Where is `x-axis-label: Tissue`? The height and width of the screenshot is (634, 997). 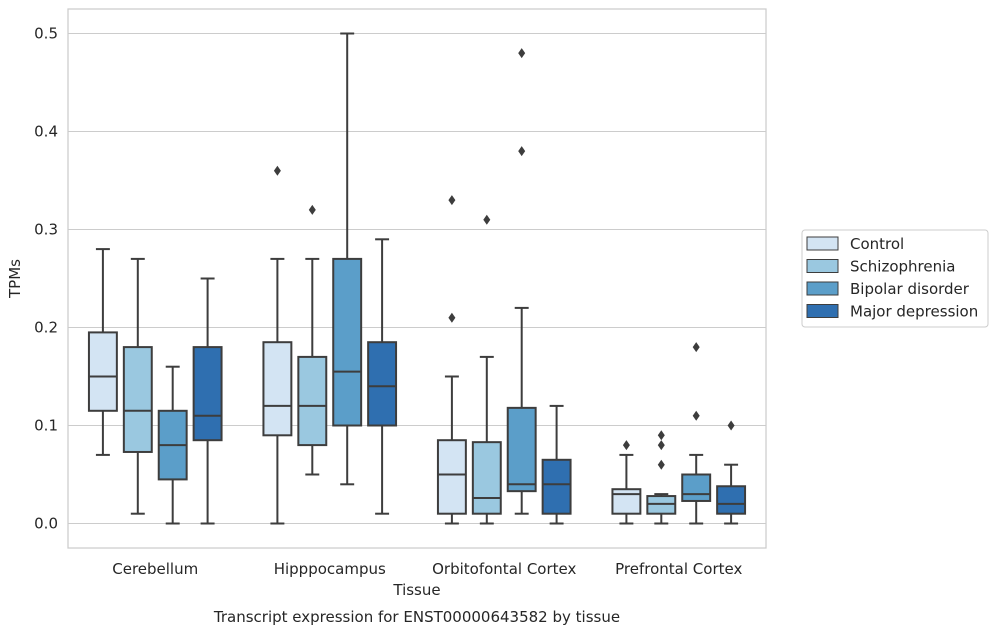
x-axis-label: Tissue is located at coordinates (416, 590).